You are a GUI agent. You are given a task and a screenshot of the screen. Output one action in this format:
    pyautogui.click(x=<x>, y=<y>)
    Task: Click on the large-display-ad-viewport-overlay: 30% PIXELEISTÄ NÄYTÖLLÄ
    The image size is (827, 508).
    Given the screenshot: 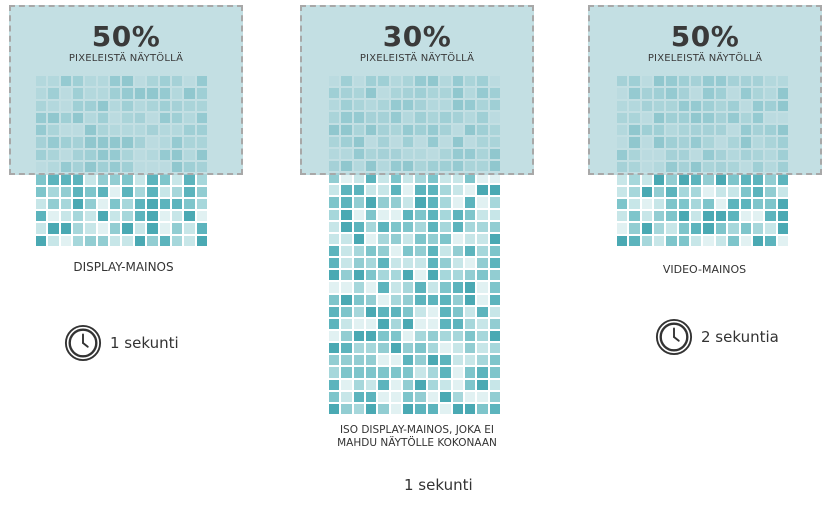 What is the action you would take?
    pyautogui.click(x=417, y=90)
    